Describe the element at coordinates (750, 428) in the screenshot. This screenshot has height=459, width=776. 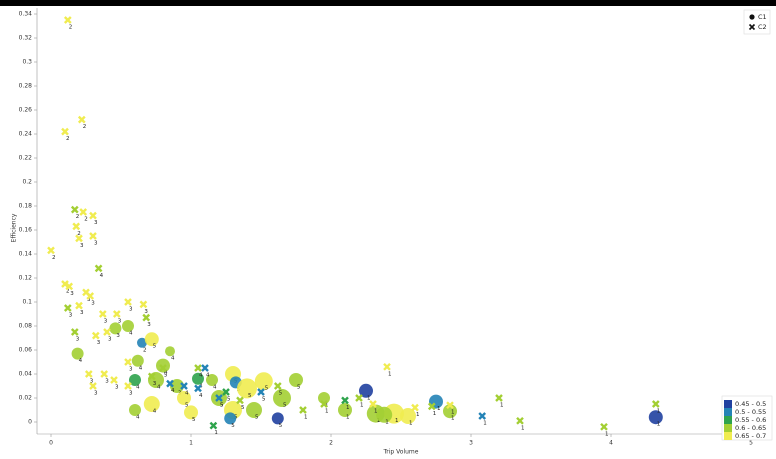
I see `color-legend-label: 0.6 - 0.65` at that location.